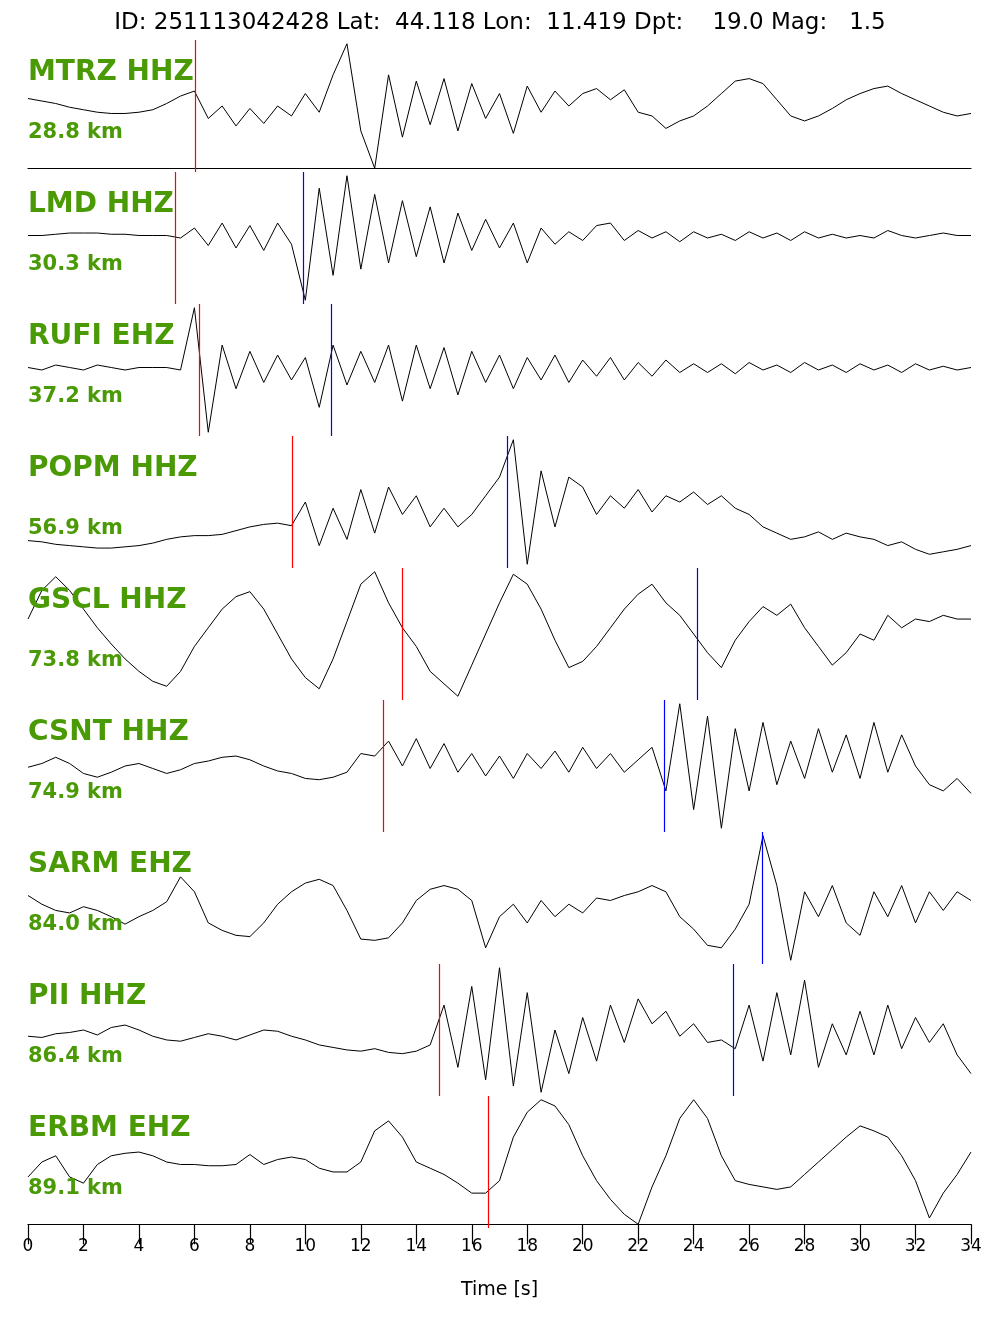 The height and width of the screenshot is (1333, 1000). Describe the element at coordinates (75, 394) in the screenshot. I see `annotation: 37.2 km` at that location.